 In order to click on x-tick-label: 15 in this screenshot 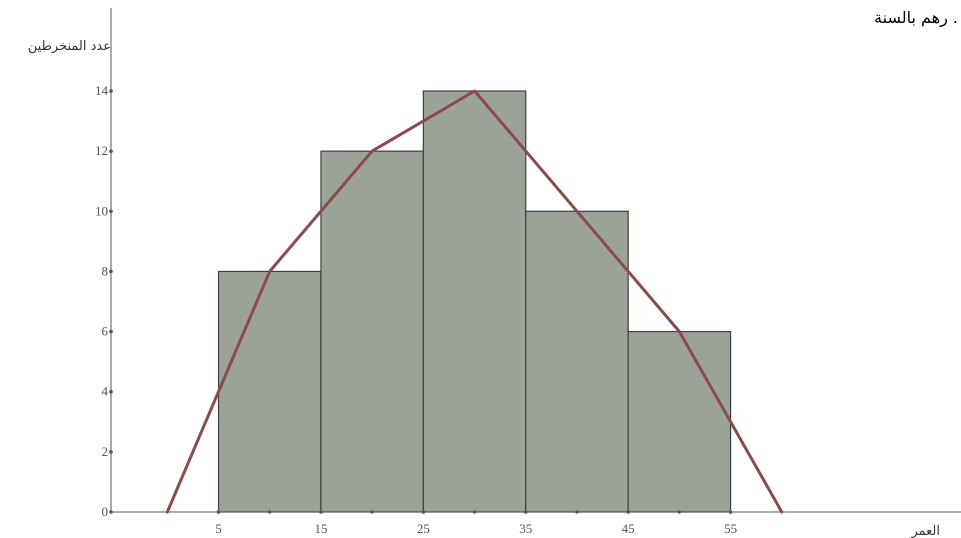, I will do `click(320, 528)`.